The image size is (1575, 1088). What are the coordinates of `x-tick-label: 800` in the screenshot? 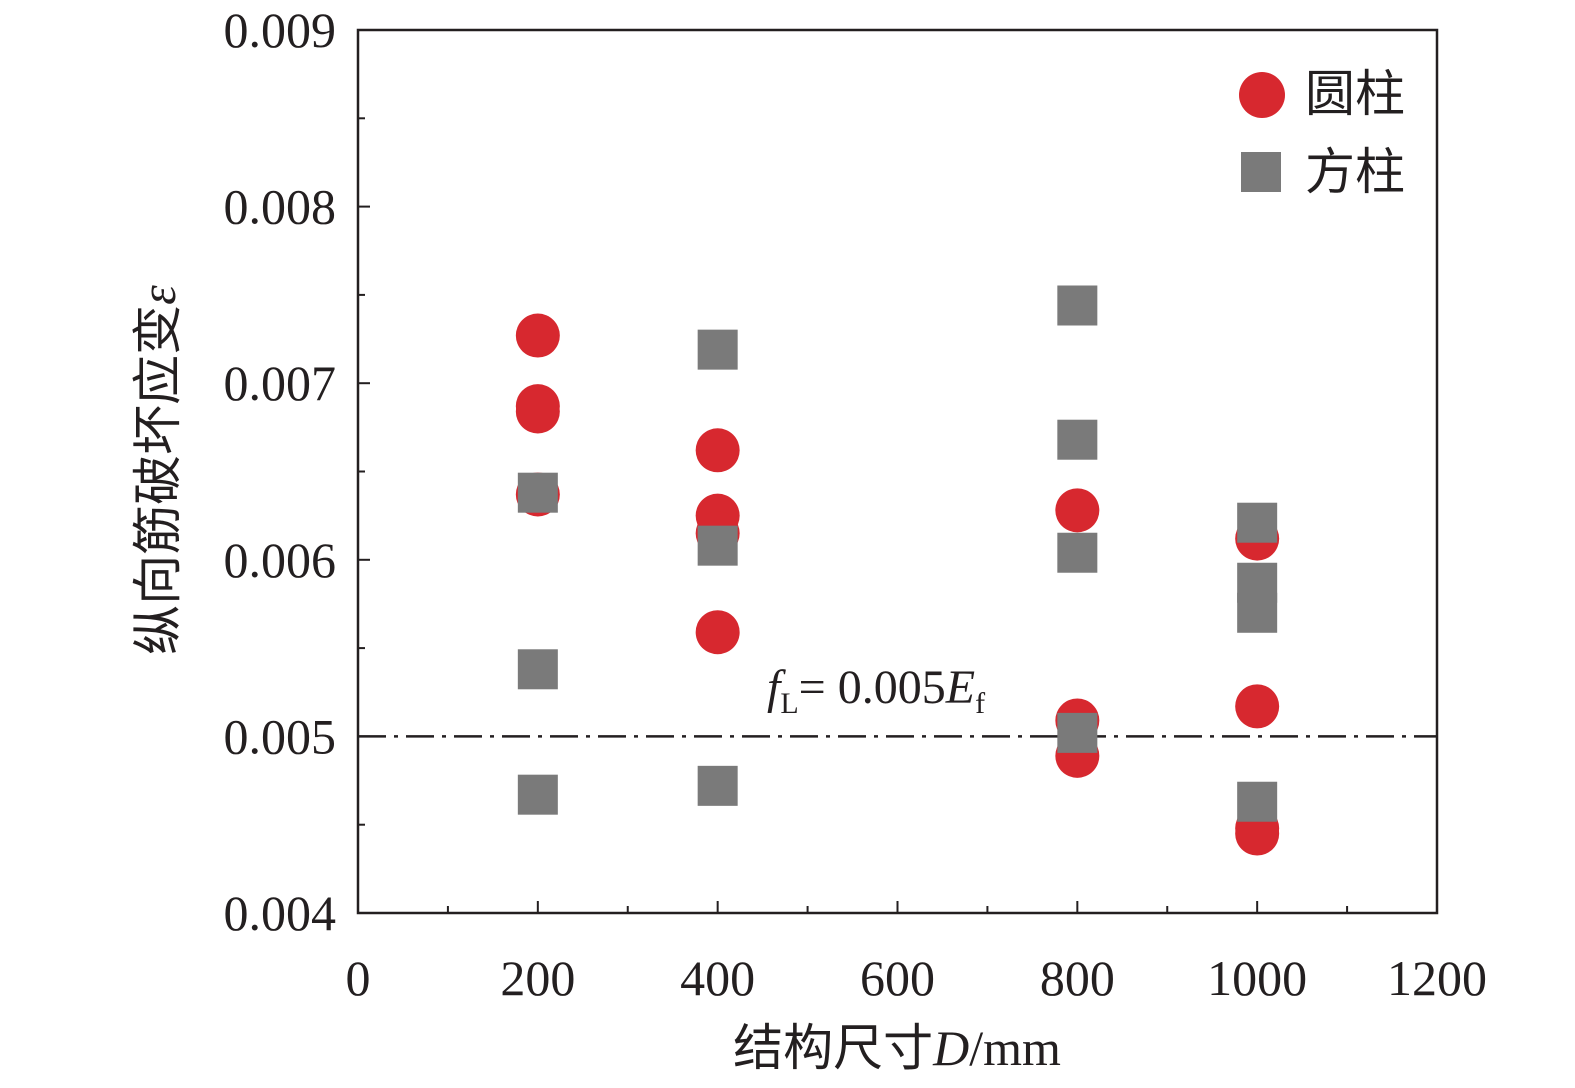 It's located at (1077, 978).